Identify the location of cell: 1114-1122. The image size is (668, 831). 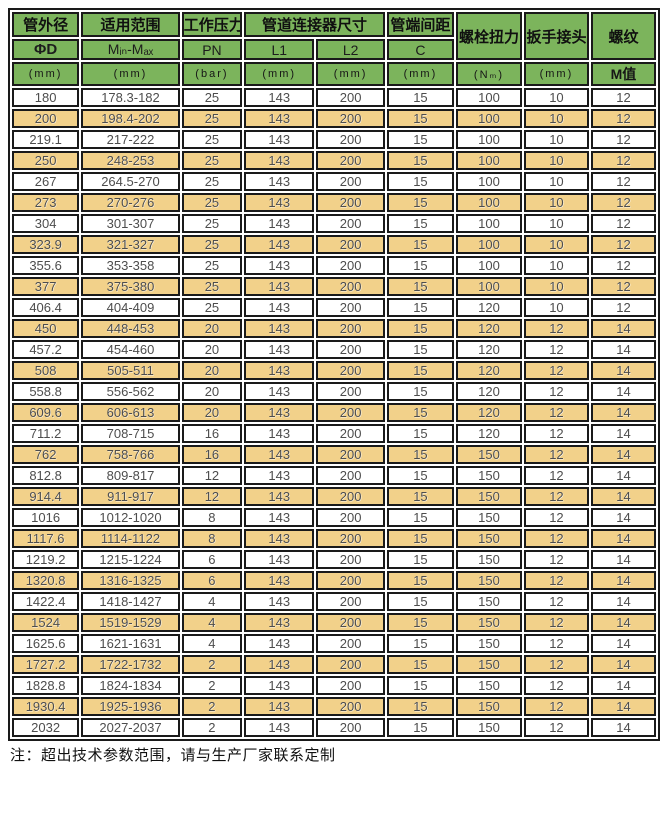
(130, 538).